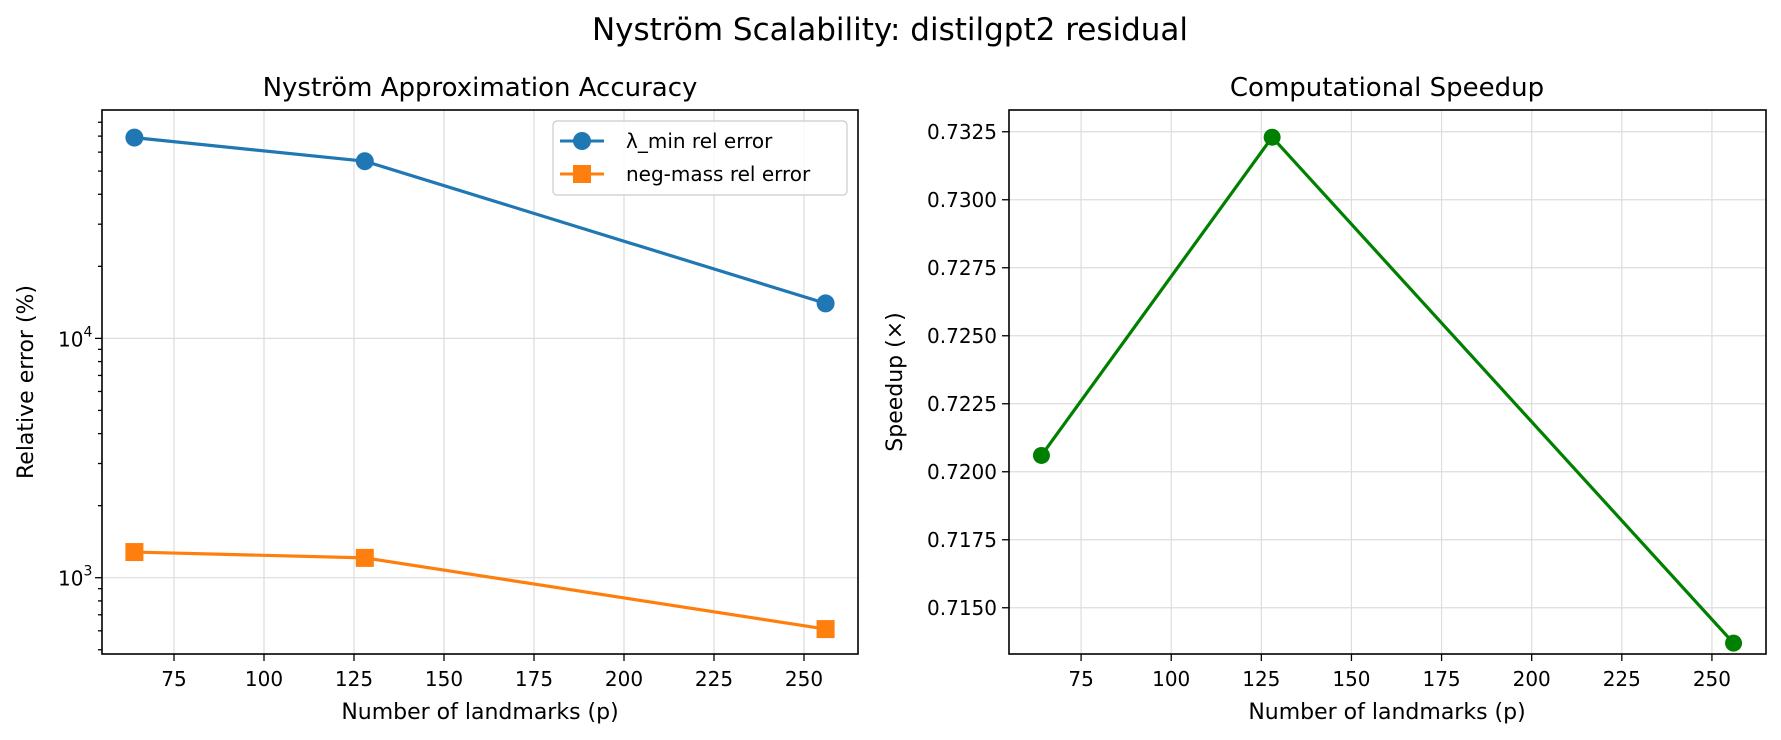 This screenshot has width=1781, height=740. Describe the element at coordinates (582, 174) in the screenshot. I see `legend-marker-negmass` at that location.